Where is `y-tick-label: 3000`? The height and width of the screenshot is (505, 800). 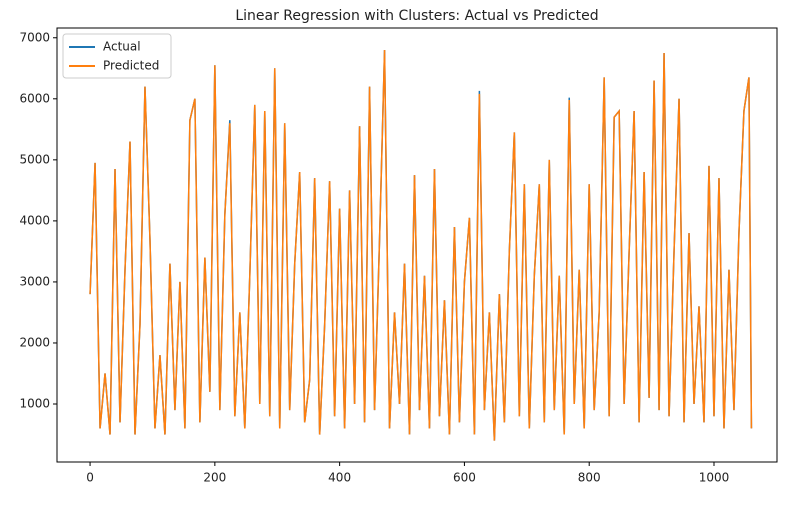 y-tick-label: 3000 is located at coordinates (34, 281).